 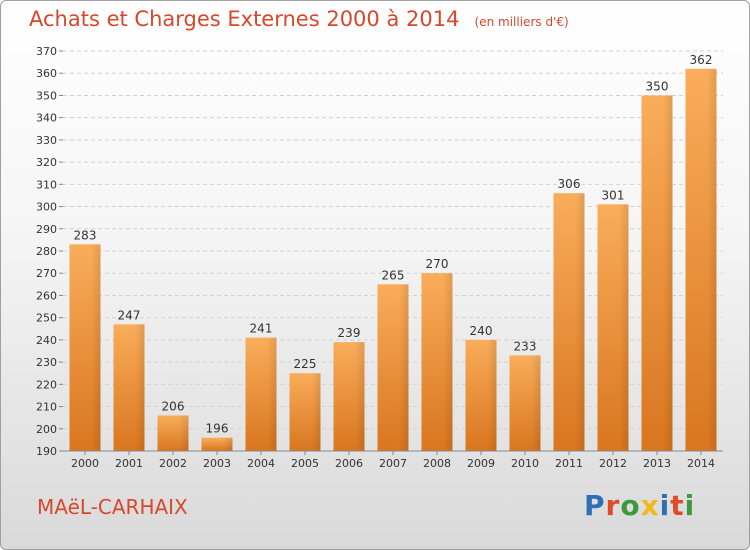 What do you see at coordinates (217, 463) in the screenshot?
I see `x-tick-label: 2003` at bounding box center [217, 463].